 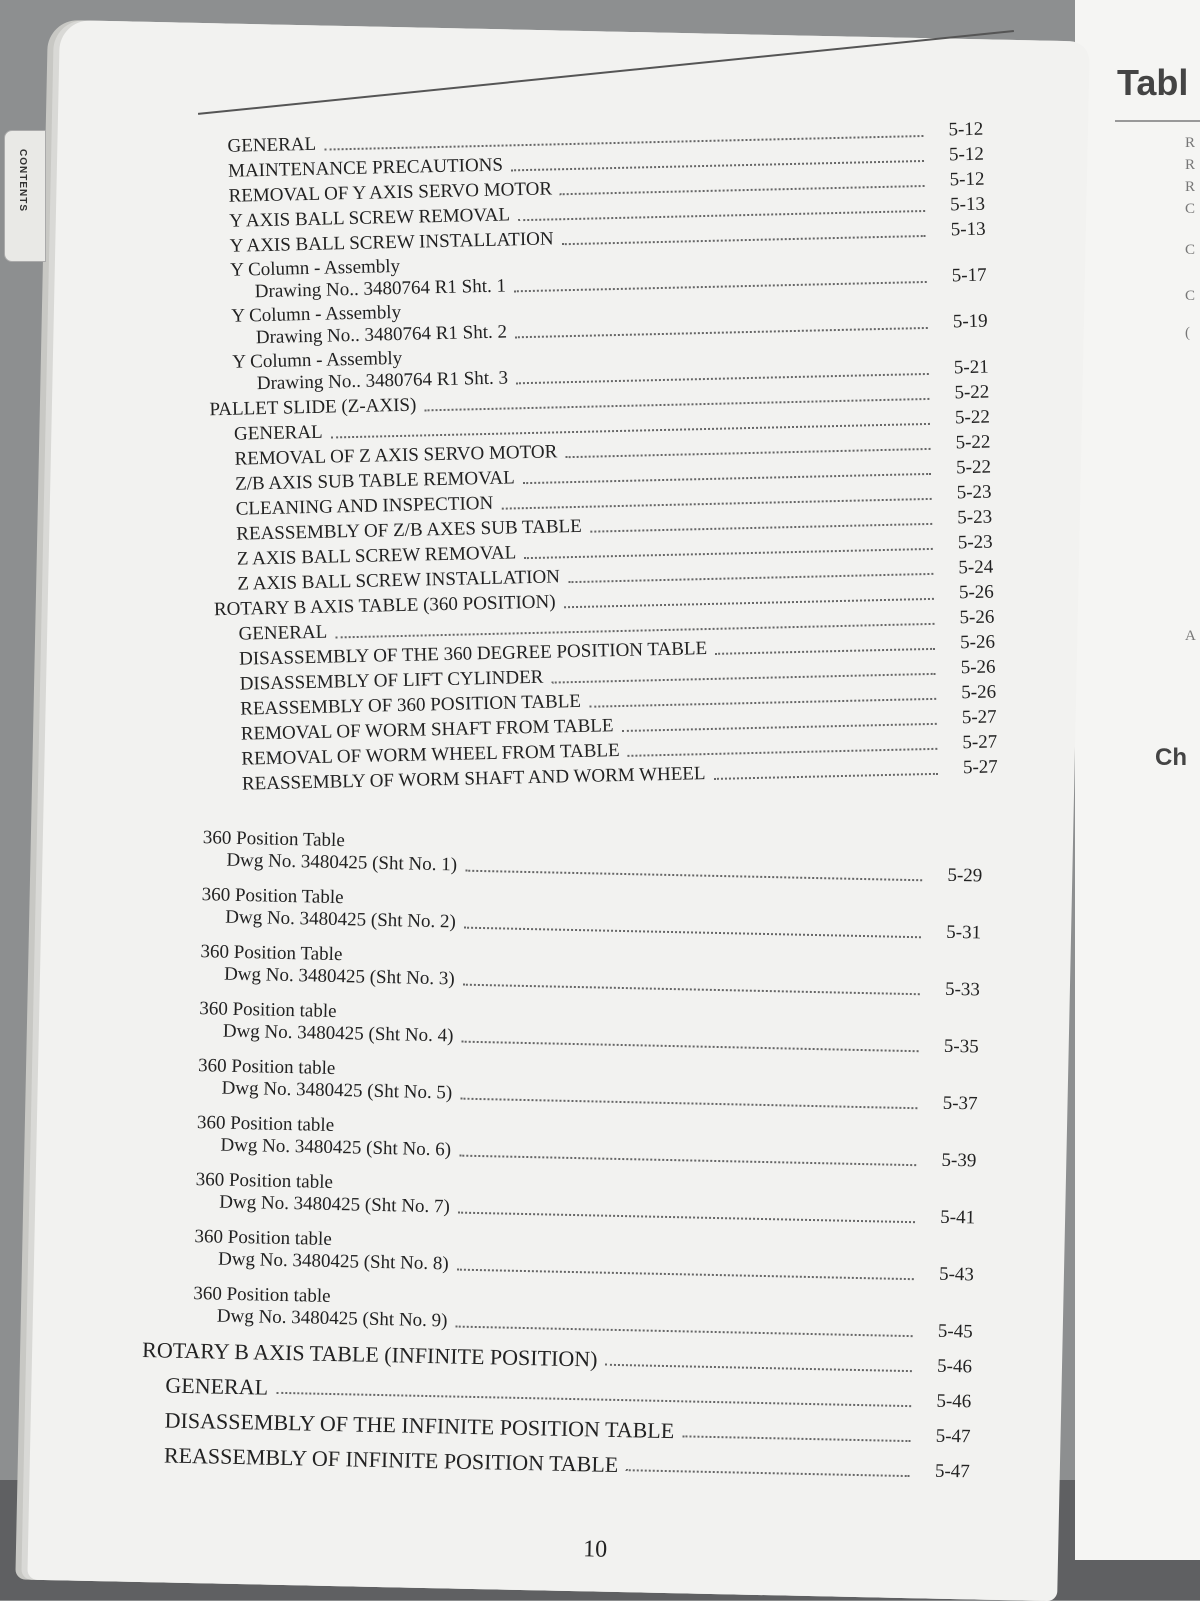 What do you see at coordinates (969, 275) in the screenshot?
I see `toc-entry-page: 5-17` at bounding box center [969, 275].